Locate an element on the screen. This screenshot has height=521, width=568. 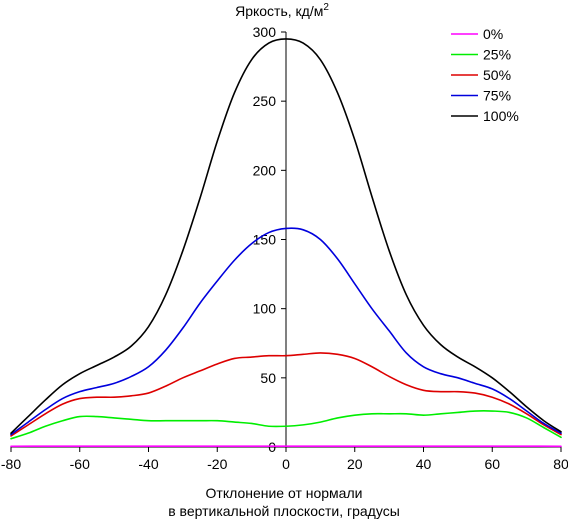
x-tick-label: 80 is located at coordinates (560, 464).